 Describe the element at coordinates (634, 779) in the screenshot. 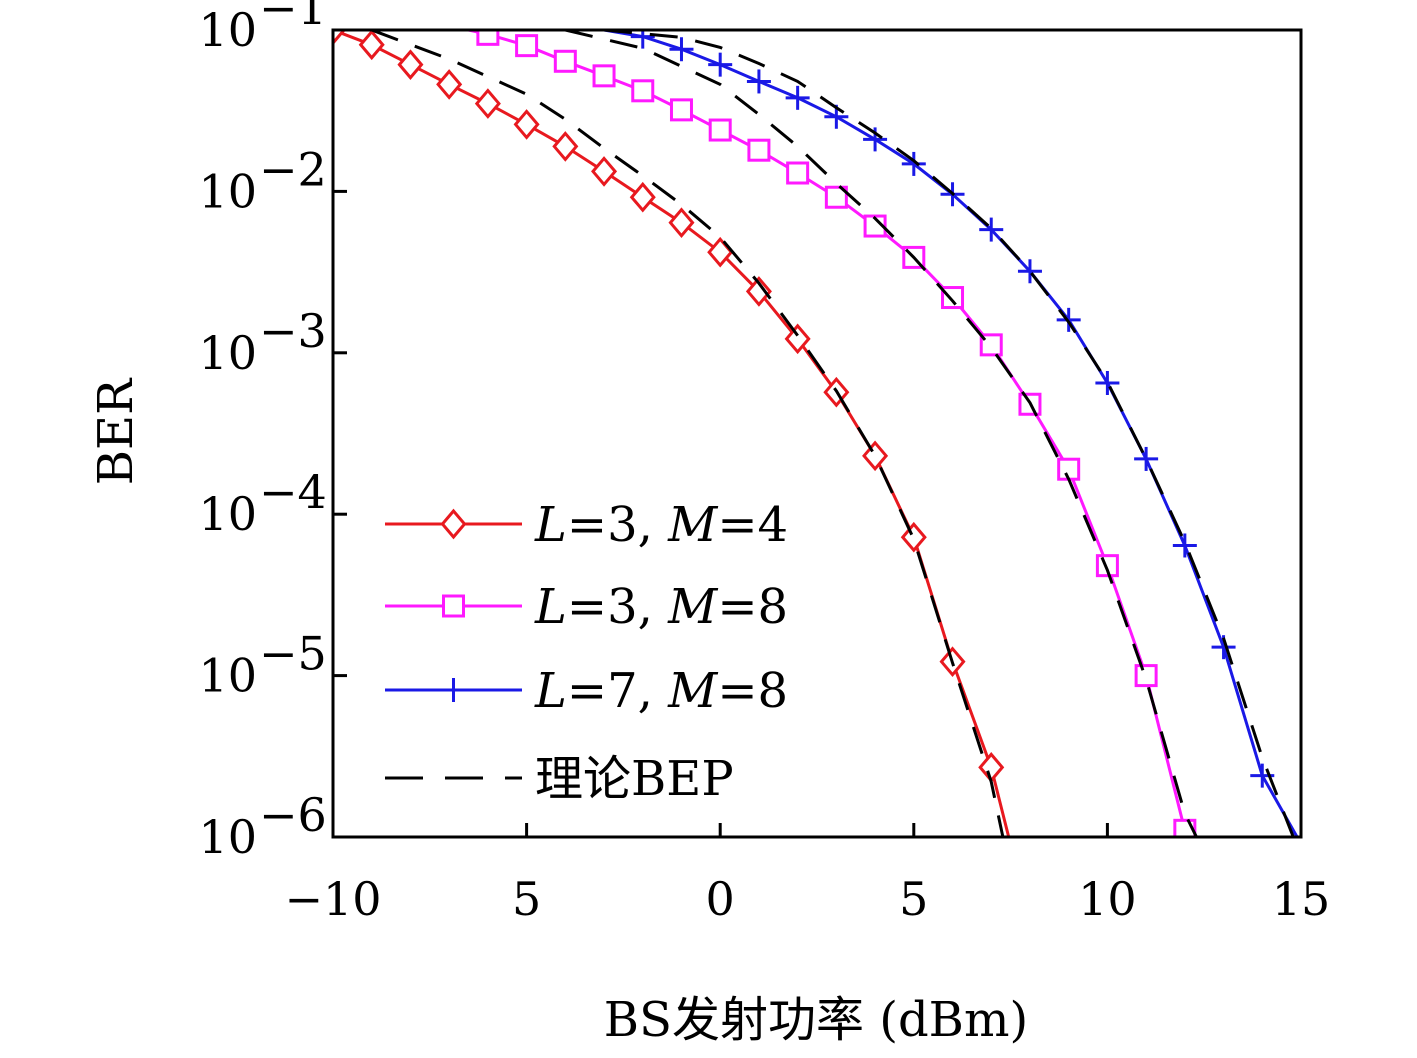

I see `legend-label-3: 理论BEP` at that location.